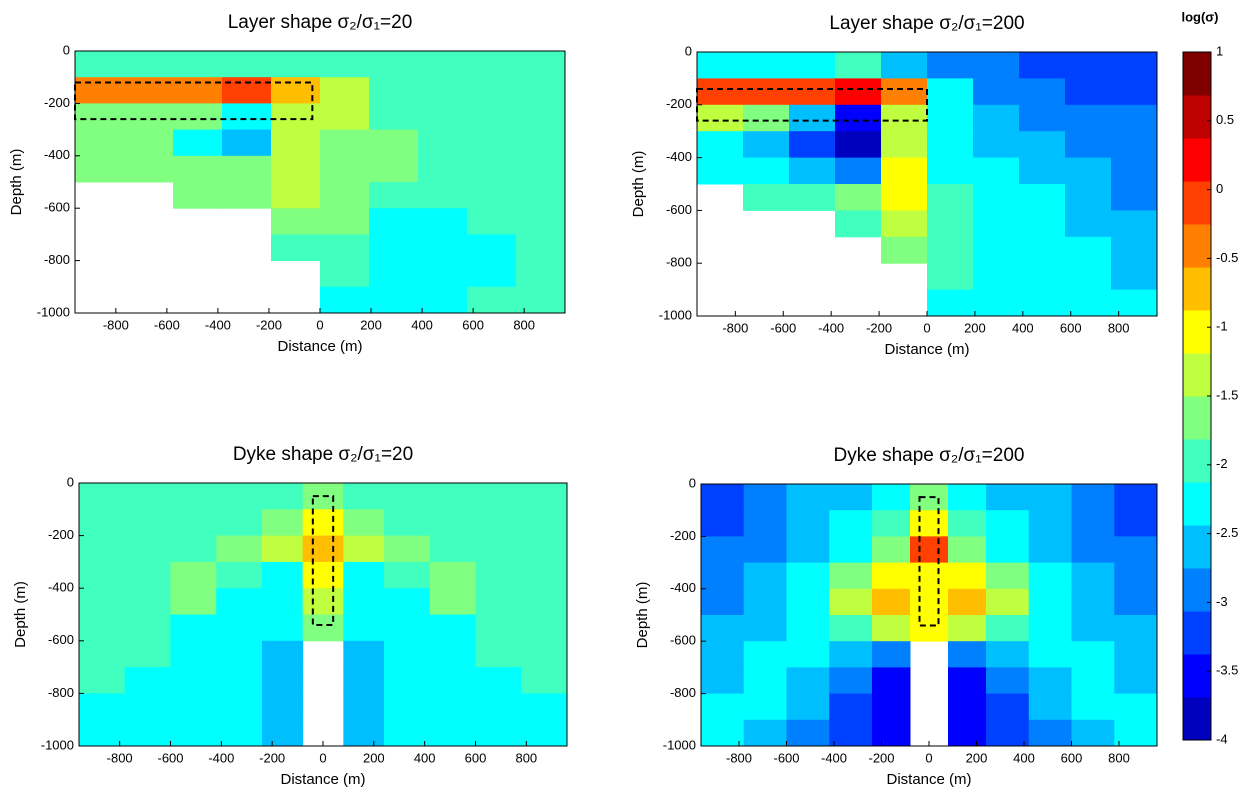  What do you see at coordinates (167, 324) in the screenshot?
I see `x-tick-label: -600` at bounding box center [167, 324].